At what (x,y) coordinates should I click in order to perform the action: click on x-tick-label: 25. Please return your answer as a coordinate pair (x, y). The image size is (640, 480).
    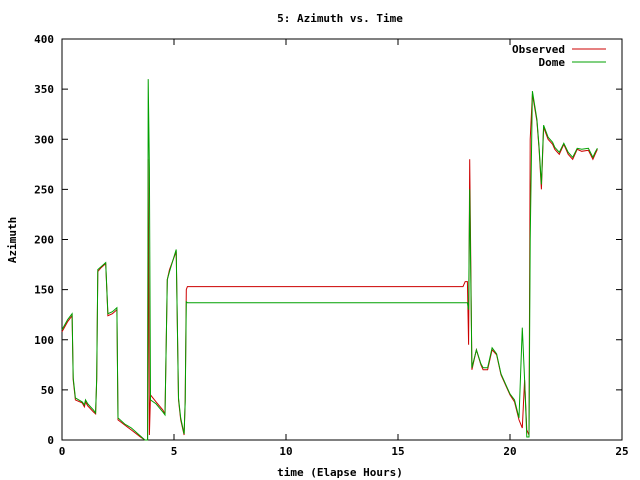
    Looking at the image, I should click on (621, 451).